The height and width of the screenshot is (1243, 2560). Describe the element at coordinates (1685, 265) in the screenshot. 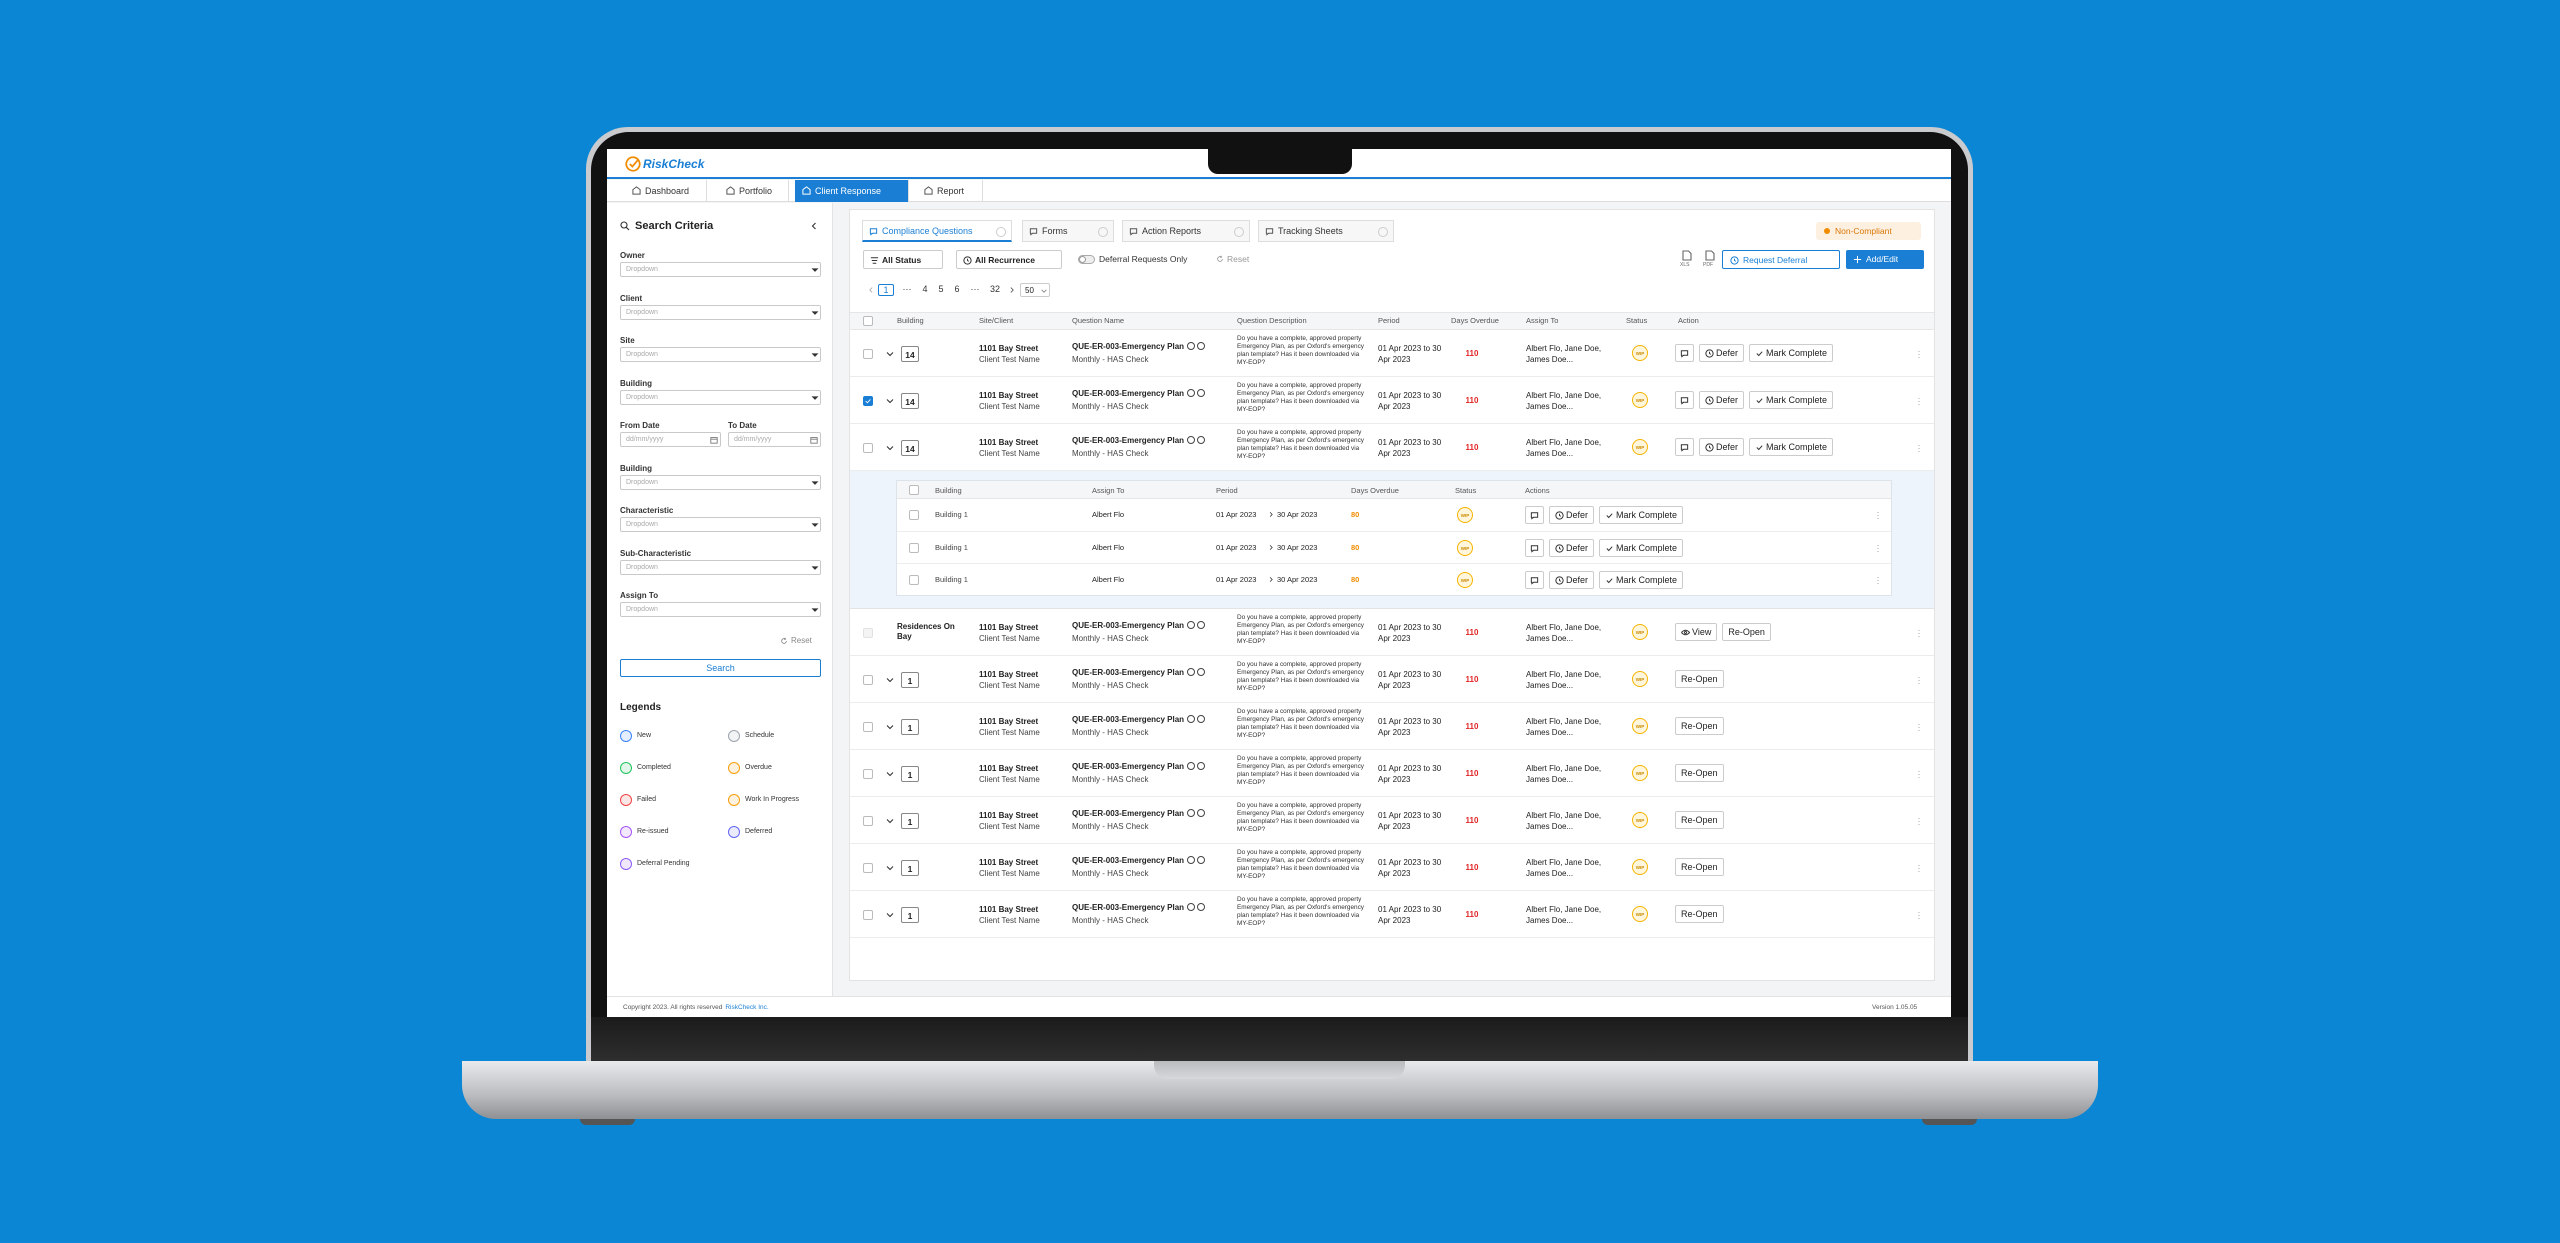

I see `export-label: XLS` at that location.